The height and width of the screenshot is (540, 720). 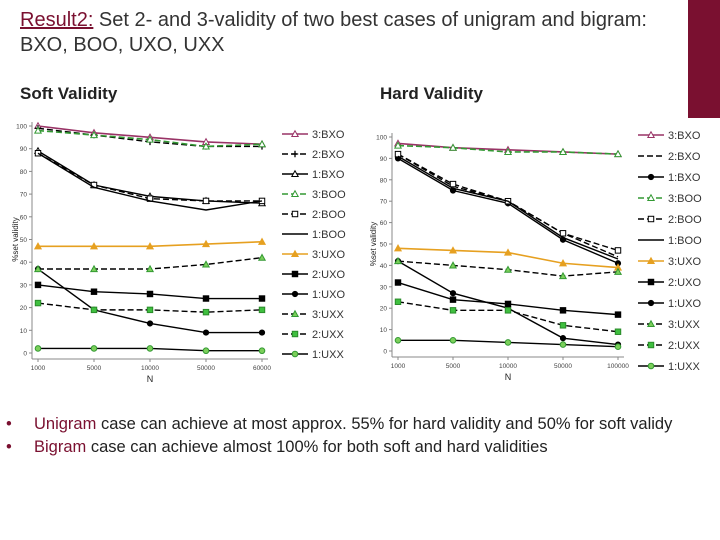 What do you see at coordinates (25, 354) in the screenshot?
I see `y-tick-label: 0` at bounding box center [25, 354].